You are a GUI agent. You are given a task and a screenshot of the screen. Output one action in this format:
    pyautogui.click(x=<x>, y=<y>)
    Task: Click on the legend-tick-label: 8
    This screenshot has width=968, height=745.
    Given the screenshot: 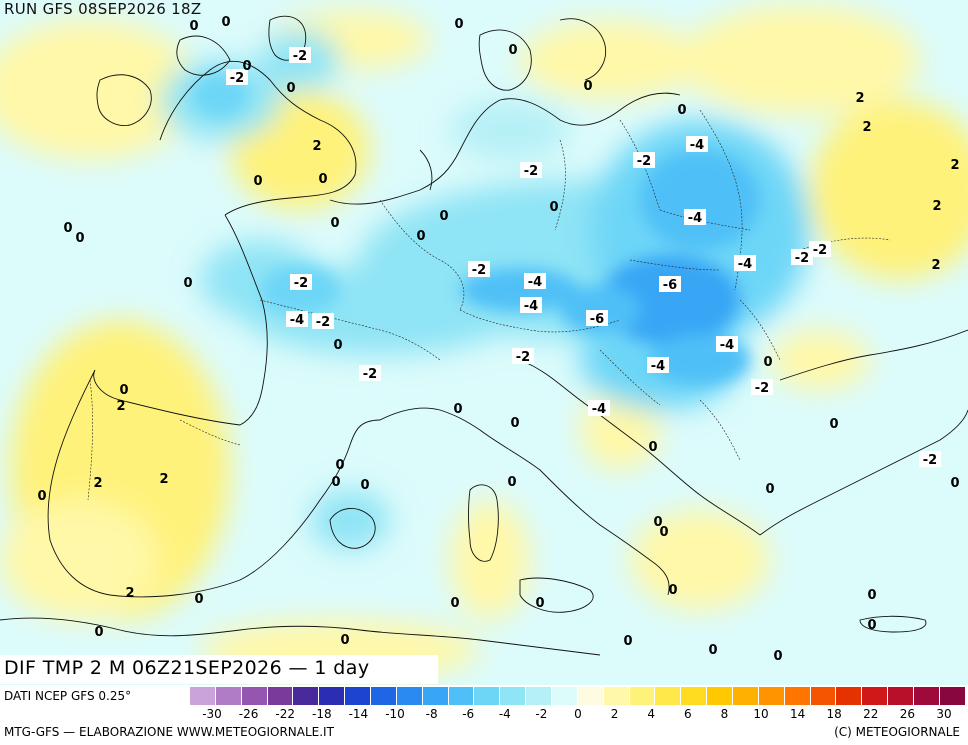 What is the action you would take?
    pyautogui.click(x=724, y=714)
    